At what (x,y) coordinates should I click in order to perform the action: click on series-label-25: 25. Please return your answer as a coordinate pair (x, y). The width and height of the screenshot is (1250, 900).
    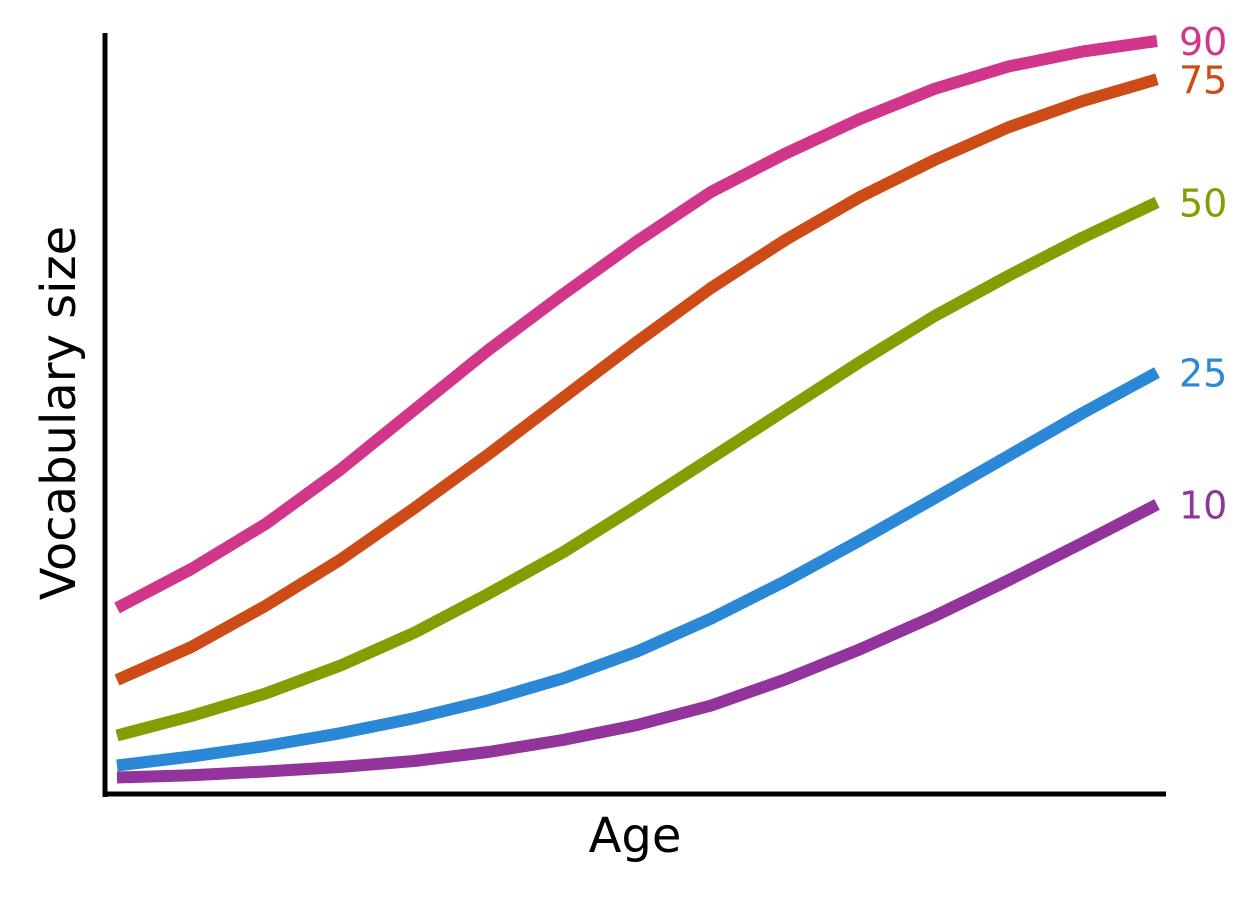
    Looking at the image, I should click on (1203, 374).